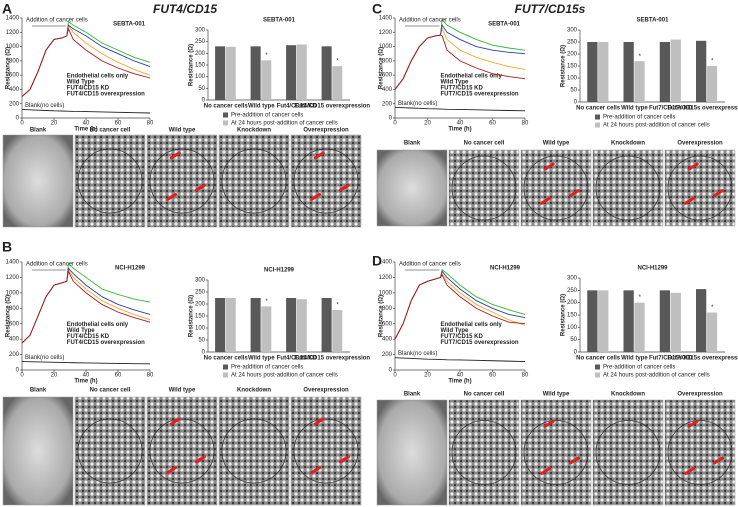 The height and width of the screenshot is (507, 738). What do you see at coordinates (377, 261) in the screenshot?
I see `panel-letter: D` at bounding box center [377, 261].